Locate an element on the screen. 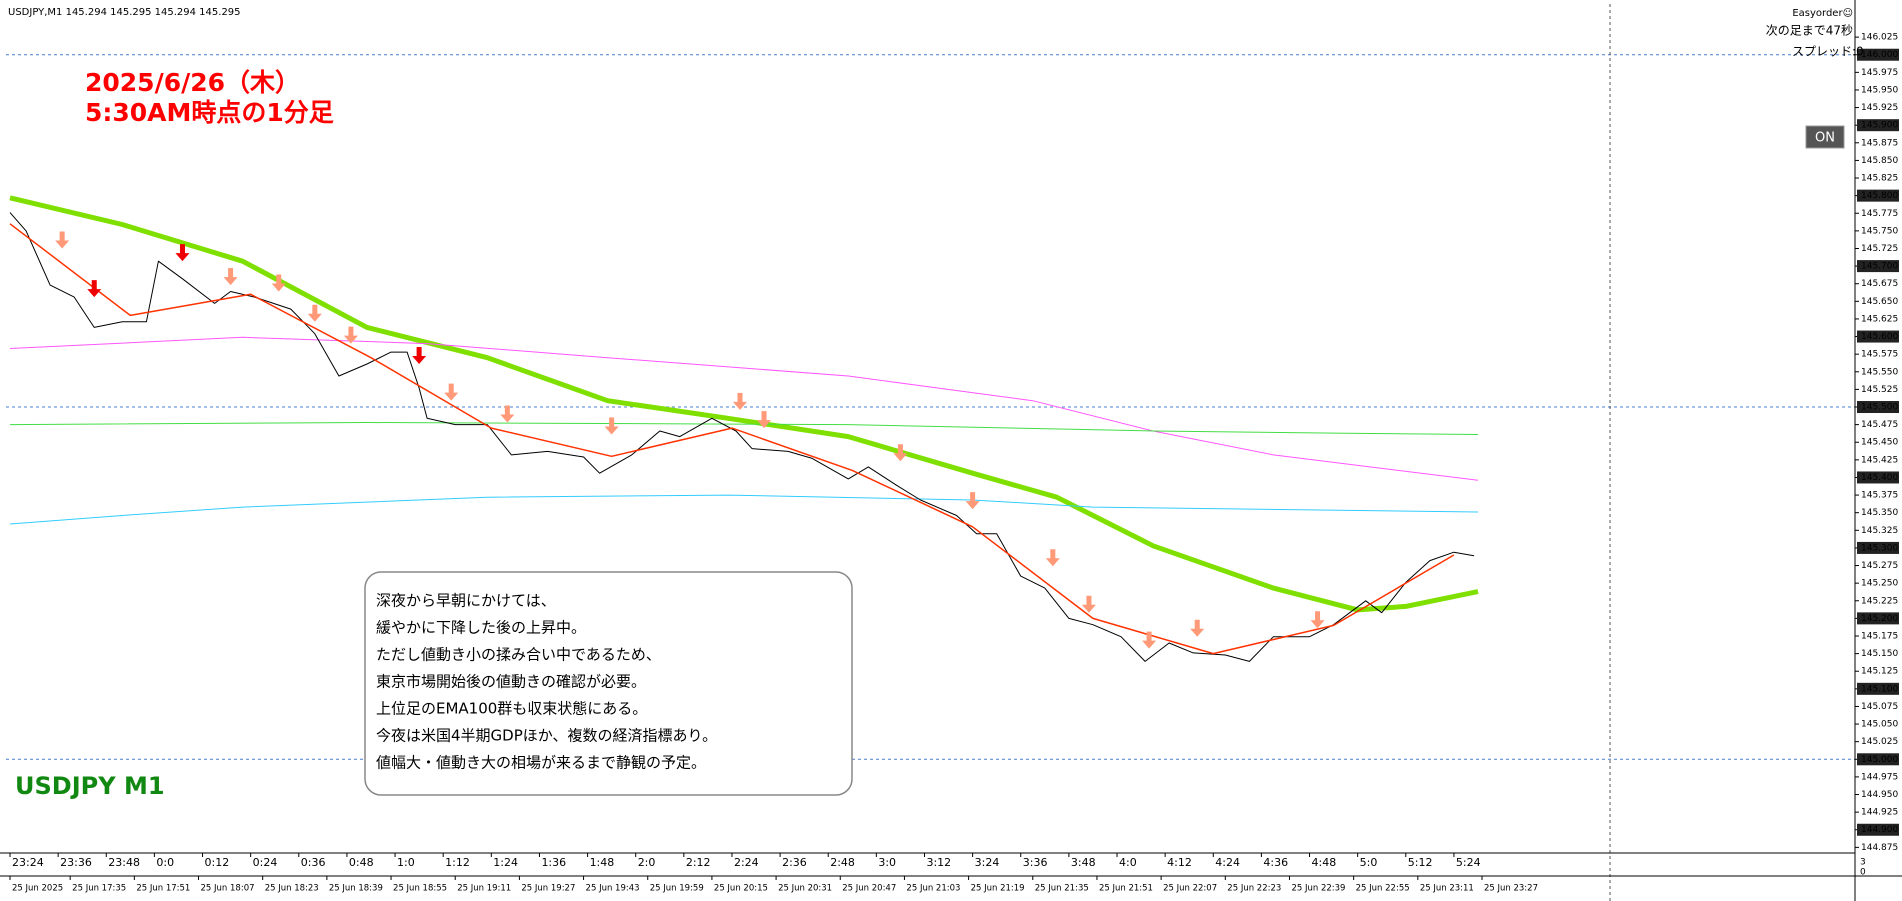  x-tick-label: 2:48 is located at coordinates (842, 862).